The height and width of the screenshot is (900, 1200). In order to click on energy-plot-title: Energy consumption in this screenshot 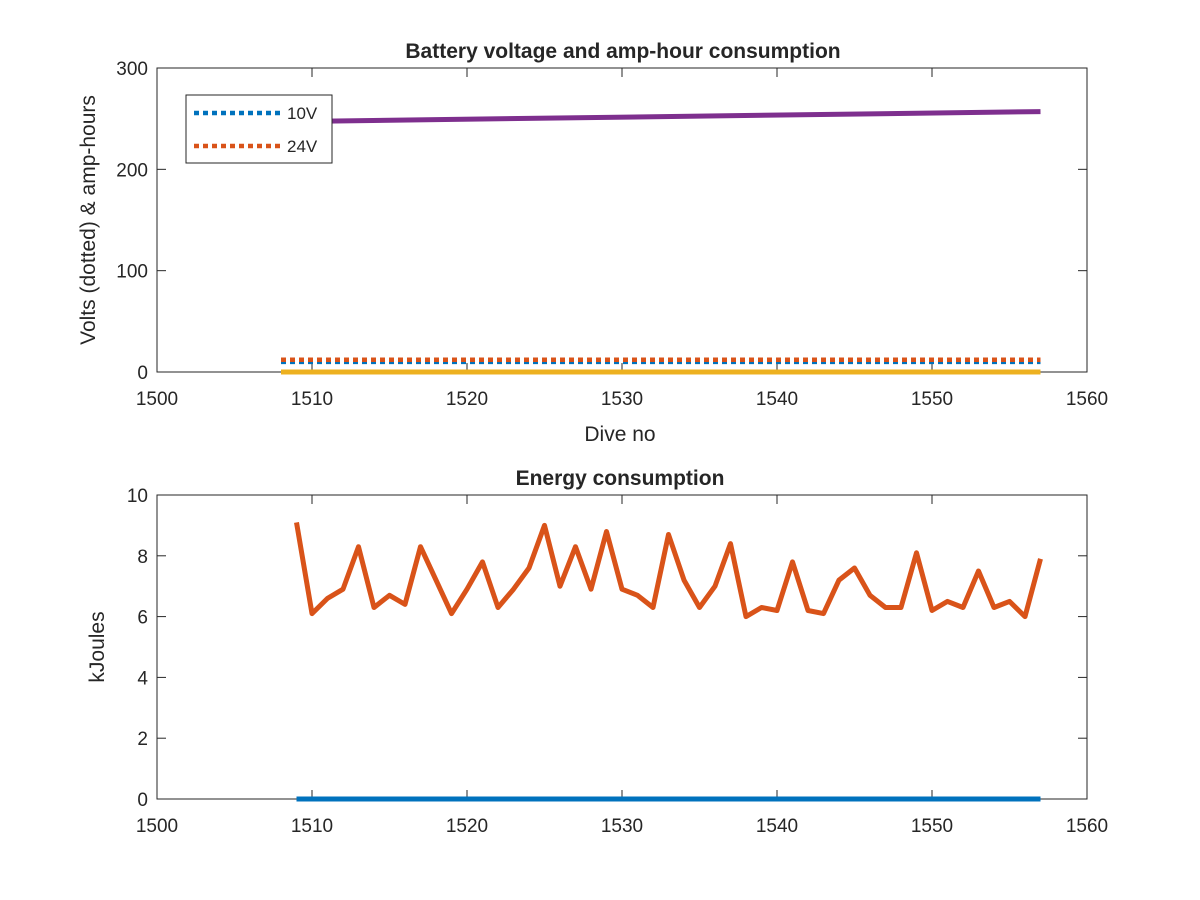, I will do `click(620, 478)`.